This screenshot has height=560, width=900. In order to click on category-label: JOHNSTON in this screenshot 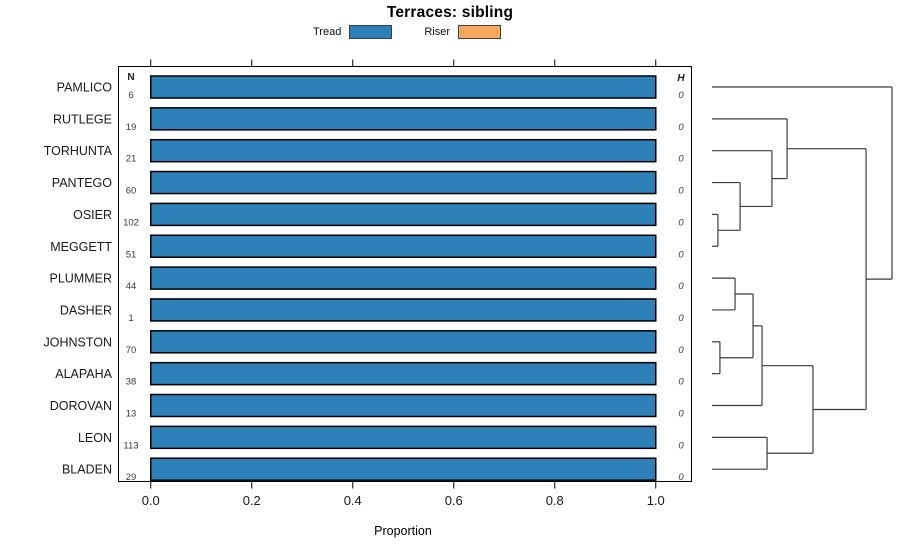, I will do `click(77, 342)`.